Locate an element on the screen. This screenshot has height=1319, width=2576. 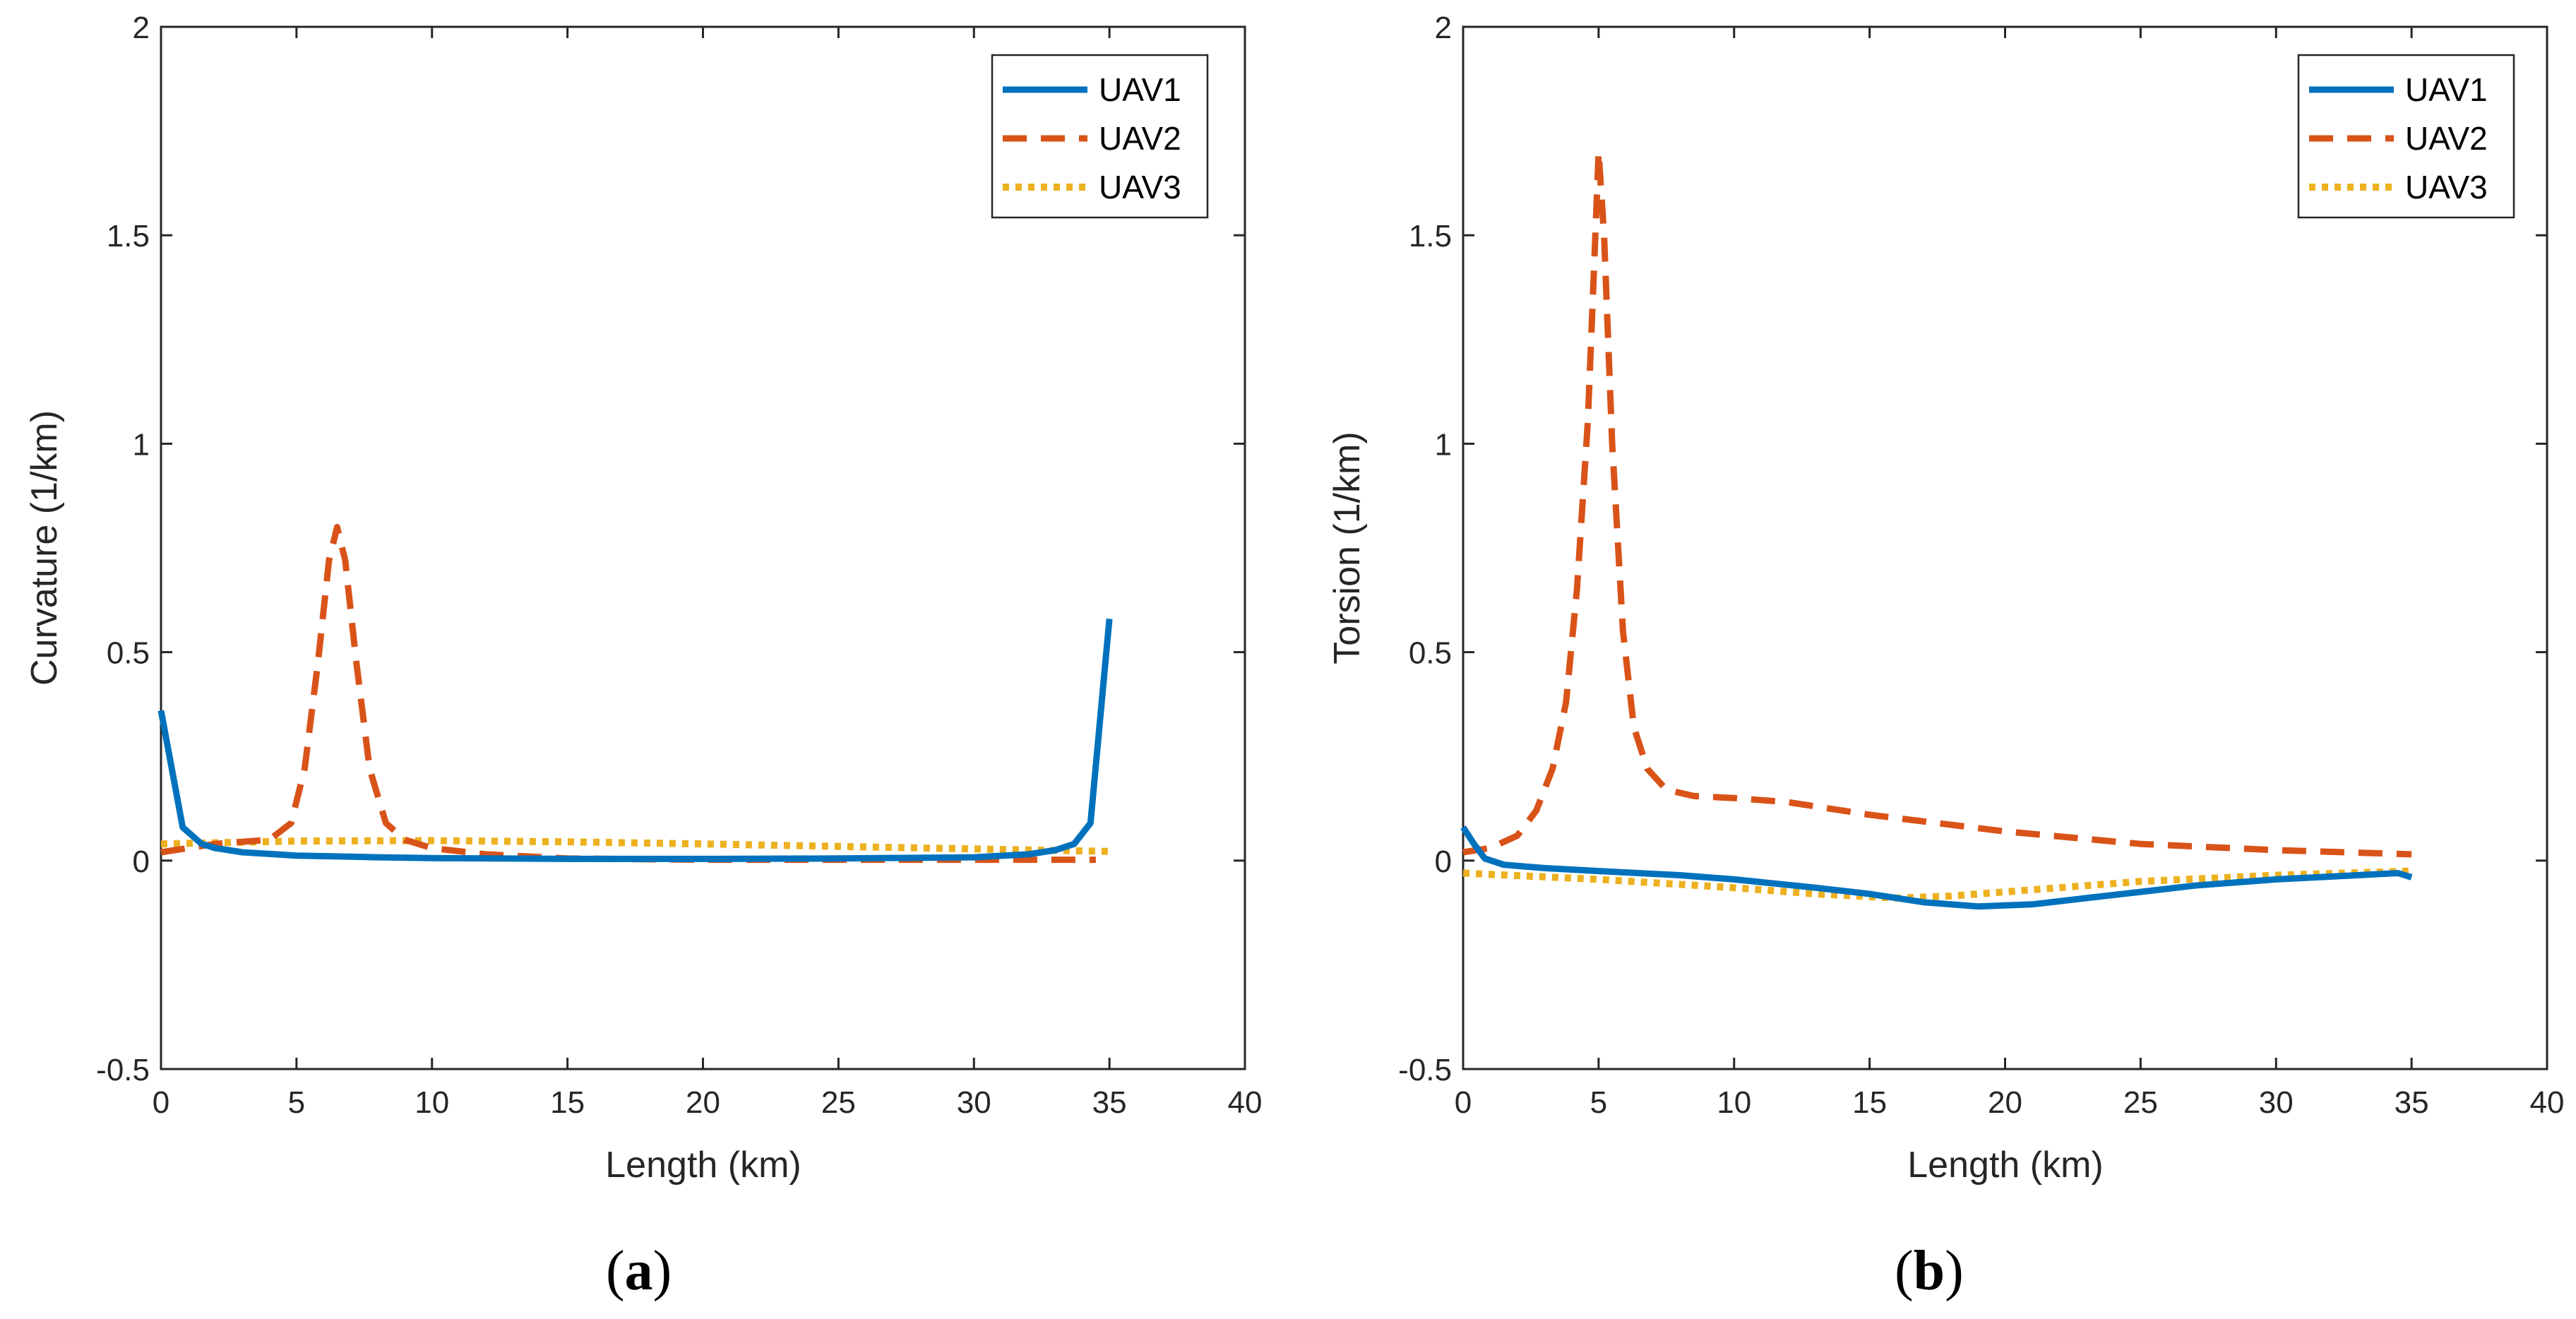
panel-b-y-axis-title: Torsion (1/km) is located at coordinates (1347, 547).